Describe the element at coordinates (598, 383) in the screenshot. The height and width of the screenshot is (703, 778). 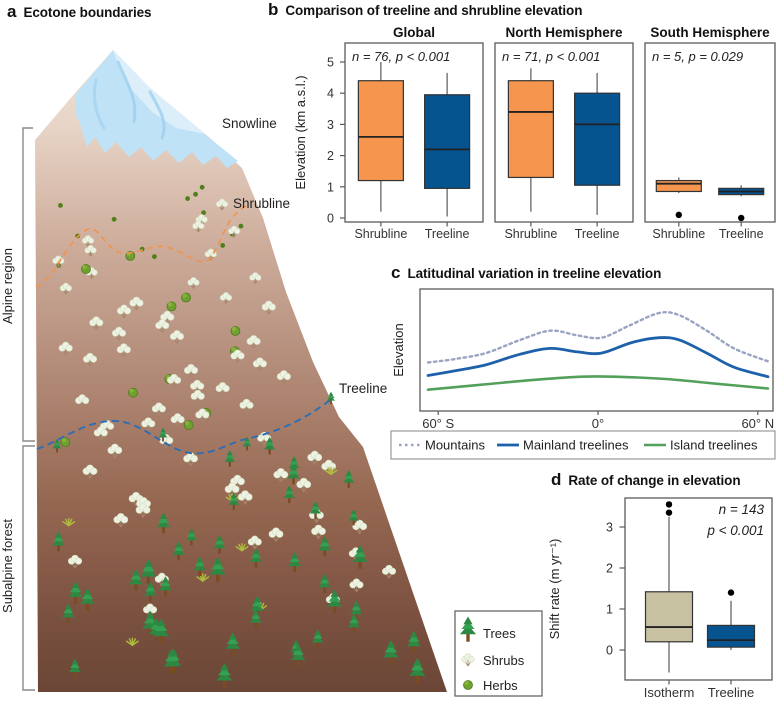
I see `series-island-treelines` at that location.